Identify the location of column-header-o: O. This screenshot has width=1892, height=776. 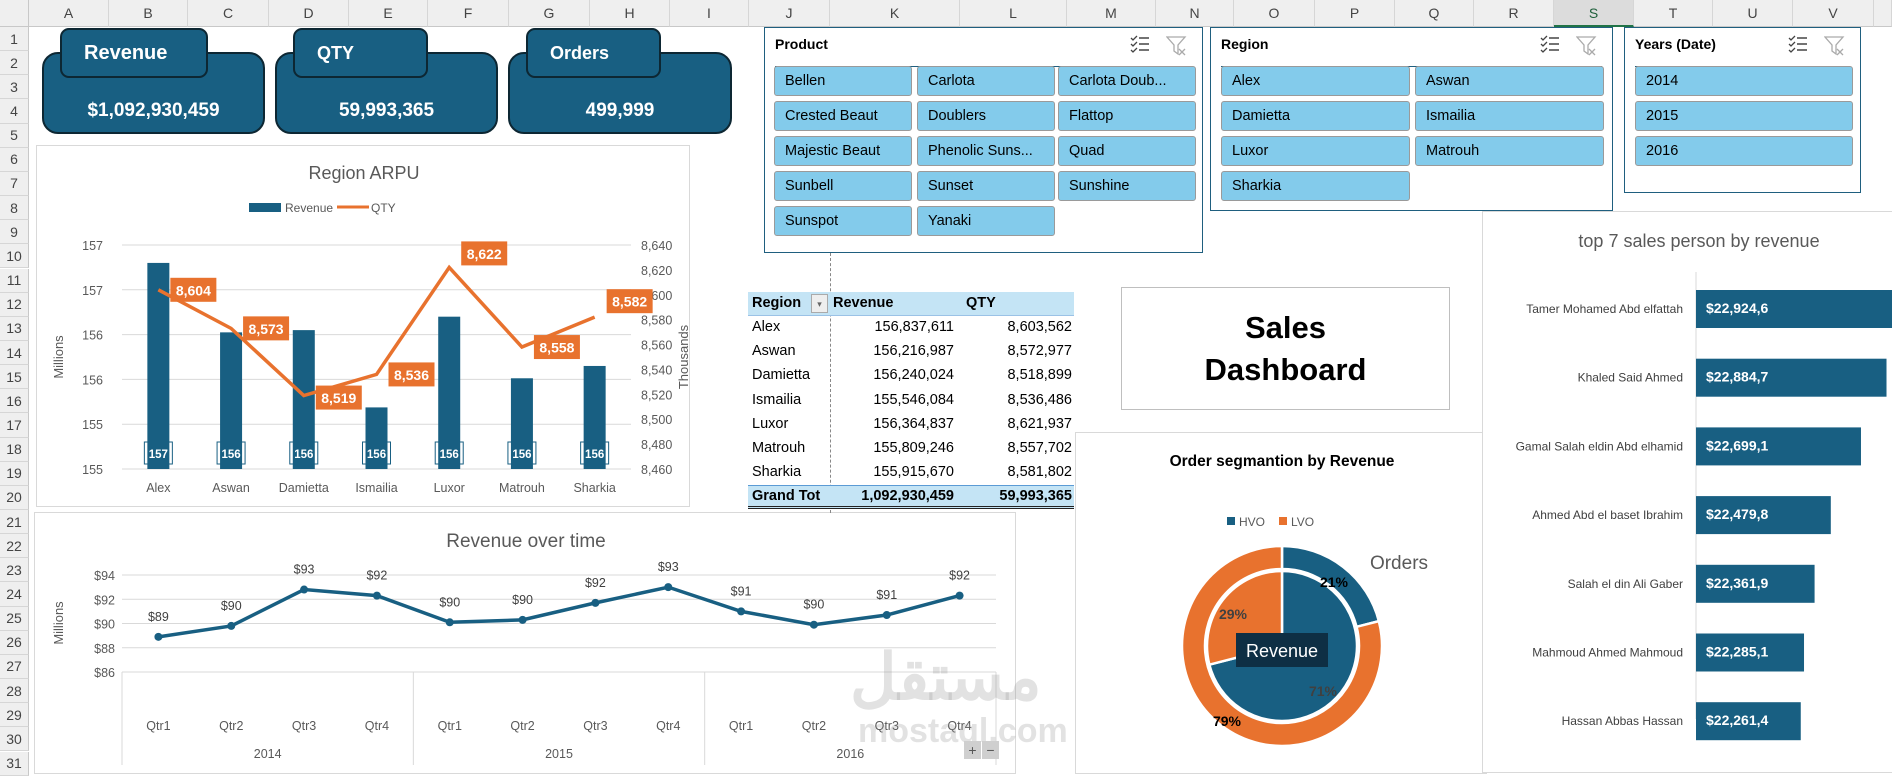
(1274, 13).